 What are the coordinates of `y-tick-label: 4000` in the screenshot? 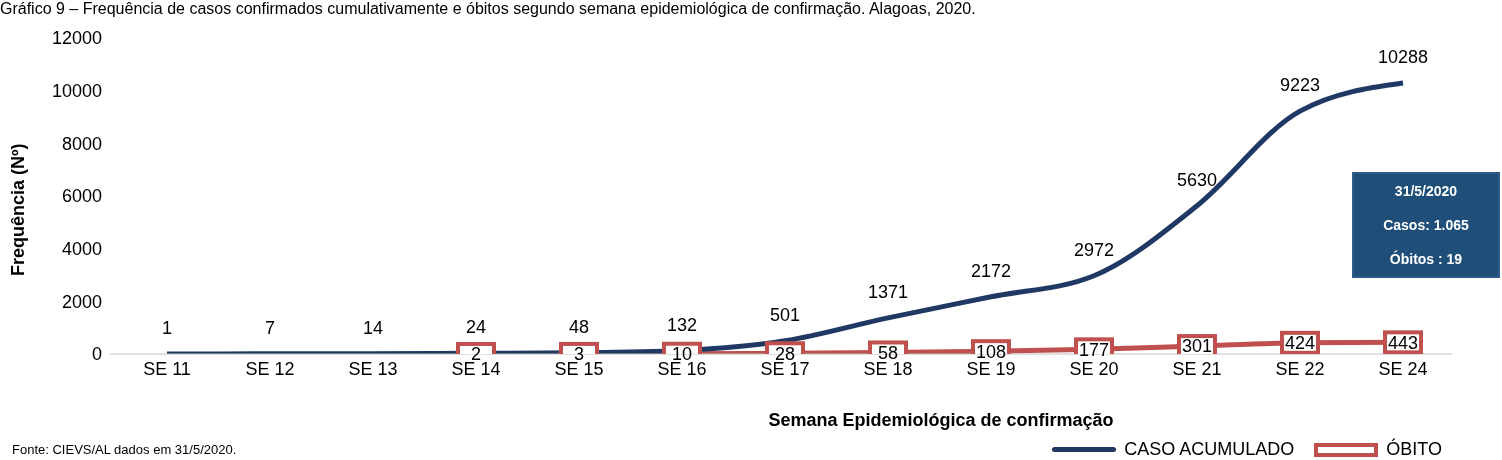 It's located at (81, 249).